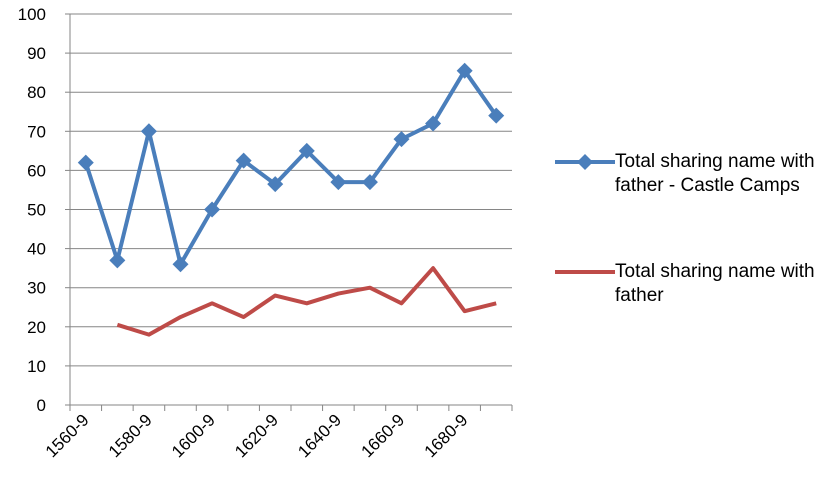 The image size is (826, 502). What do you see at coordinates (319, 435) in the screenshot?
I see `x-tick-label: 1640-9` at bounding box center [319, 435].